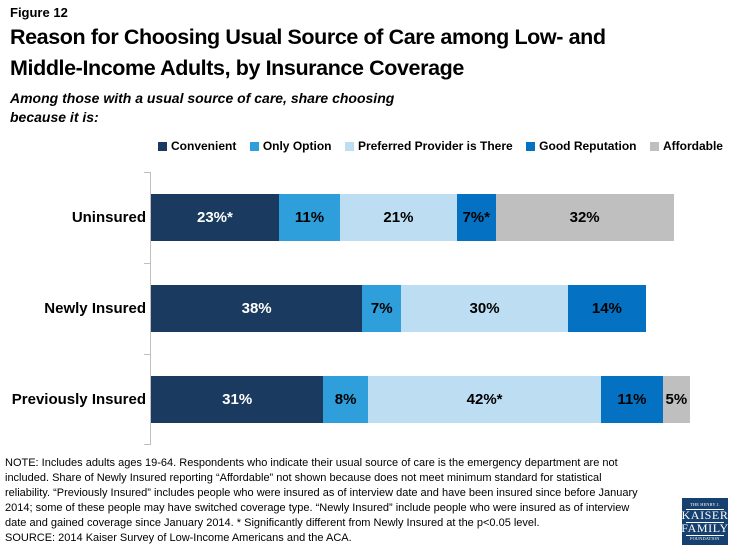 This screenshot has height=551, width=735. Describe the element at coordinates (382, 308) in the screenshot. I see `bar-segment: 7%` at that location.